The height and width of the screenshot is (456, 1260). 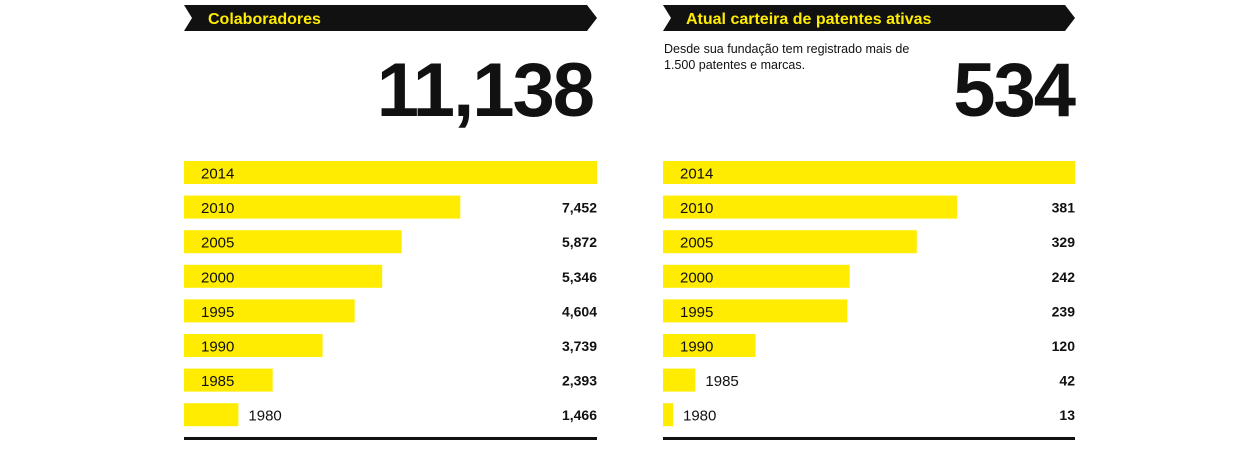 I want to click on data-label: 329, so click(x=1064, y=242).